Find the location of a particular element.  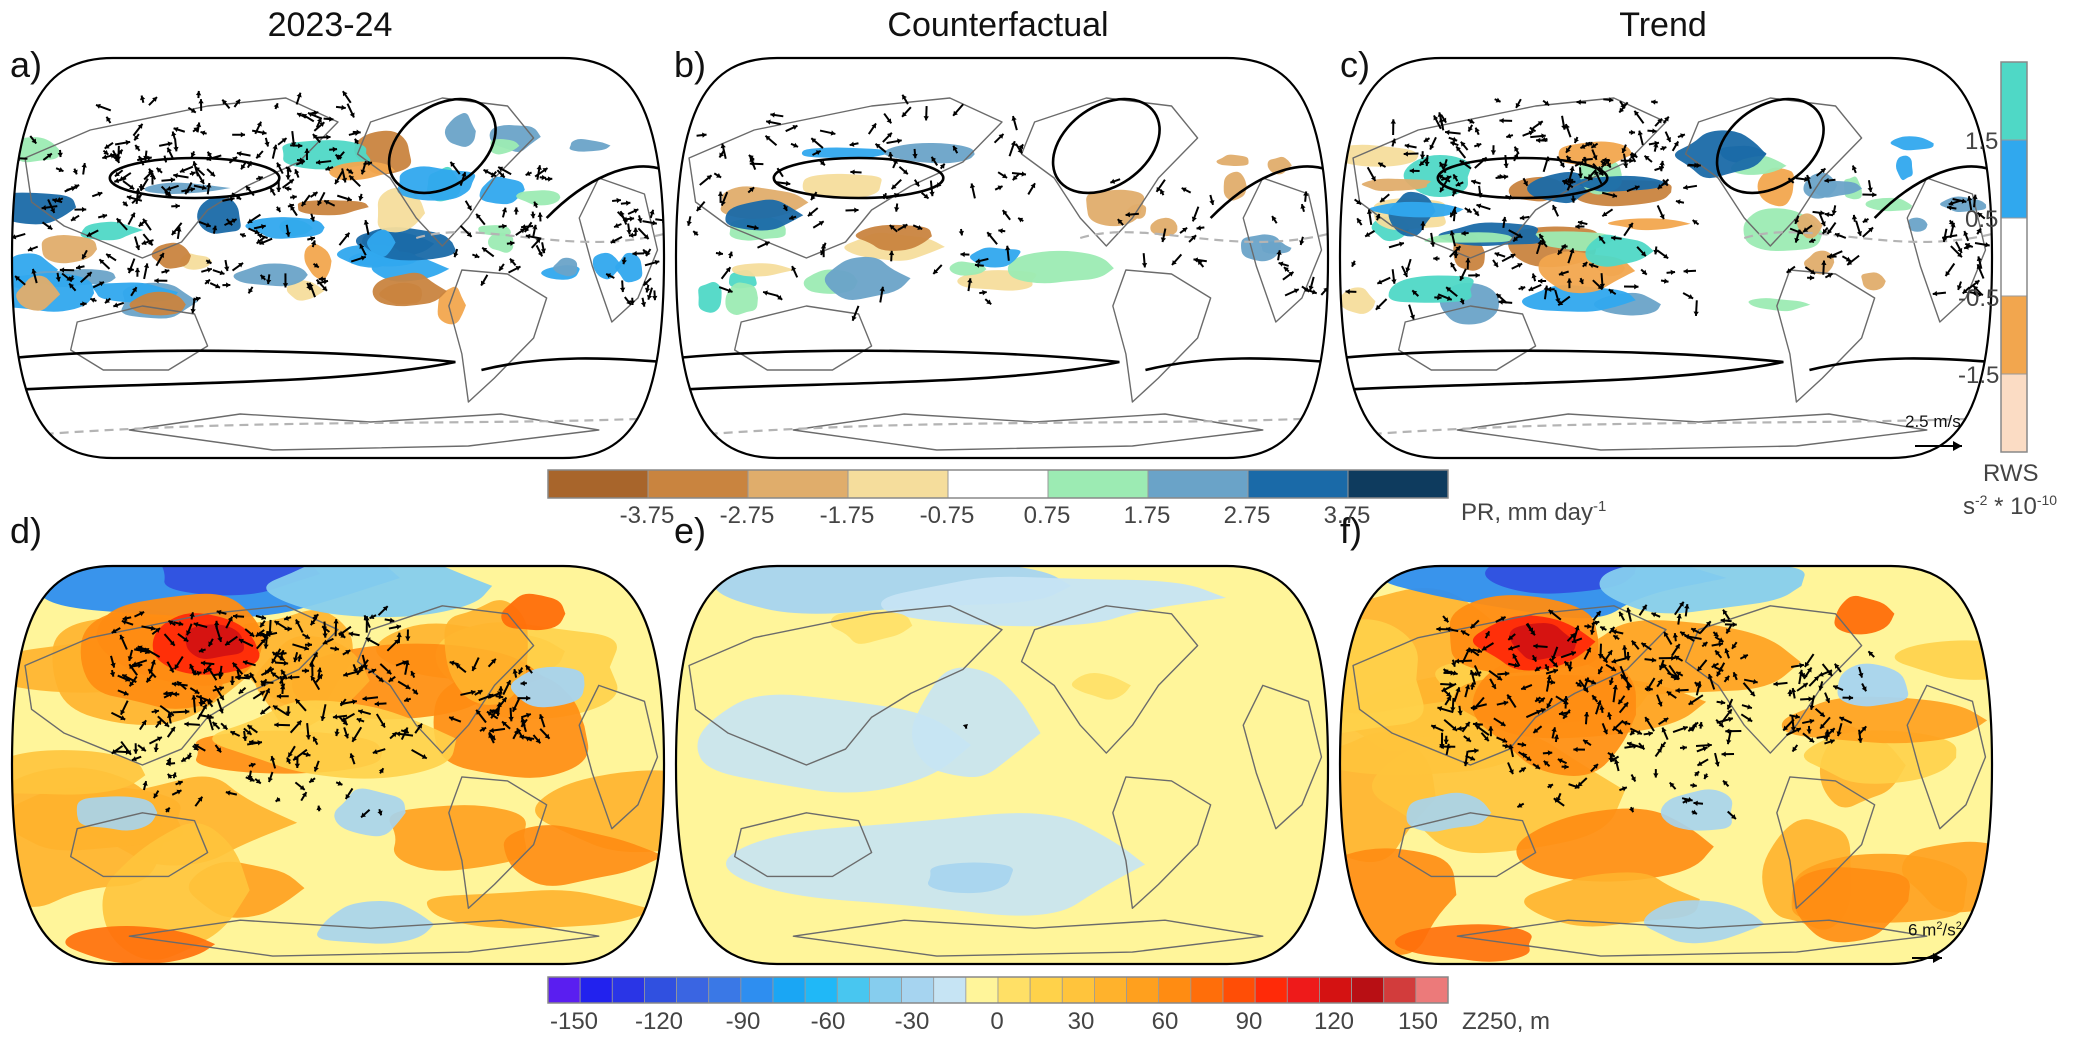

coastline is located at coordinates (445, 172).